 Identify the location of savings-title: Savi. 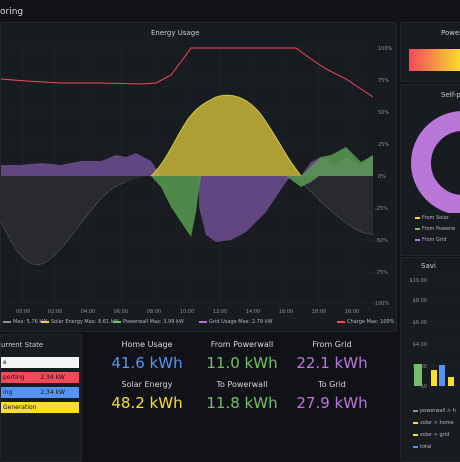
(428, 266).